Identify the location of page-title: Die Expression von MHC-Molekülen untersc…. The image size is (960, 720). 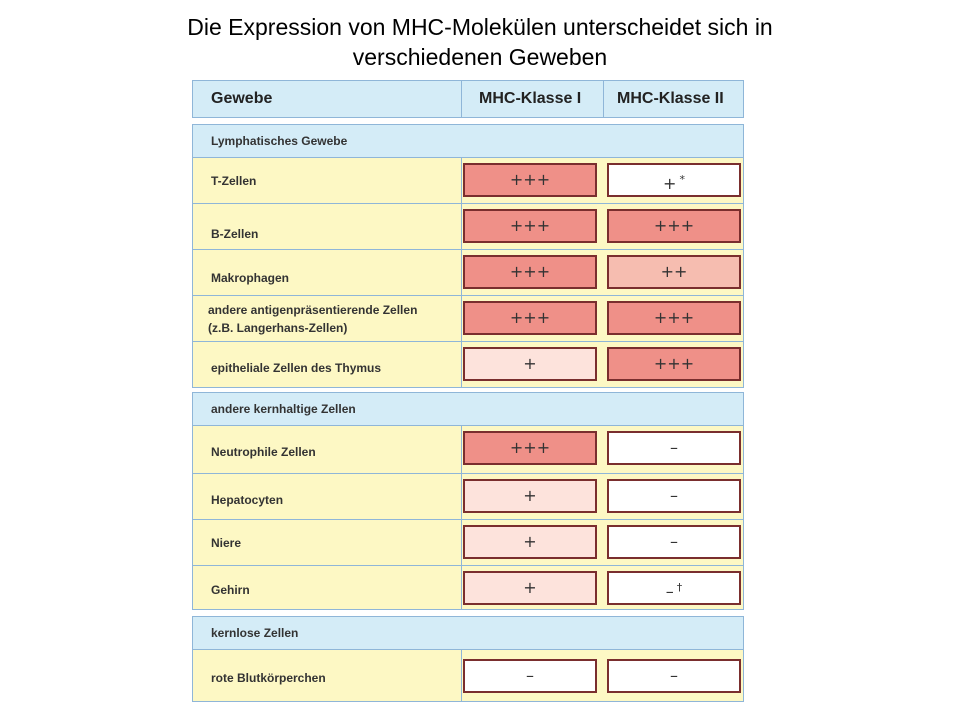
(480, 42).